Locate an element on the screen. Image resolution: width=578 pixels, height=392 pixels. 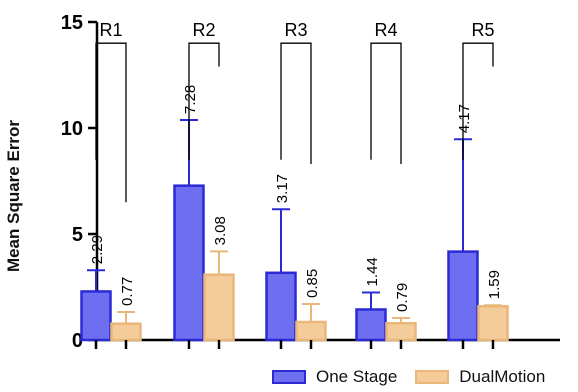
y-tick-label-15: 15 is located at coordinates (72, 23).